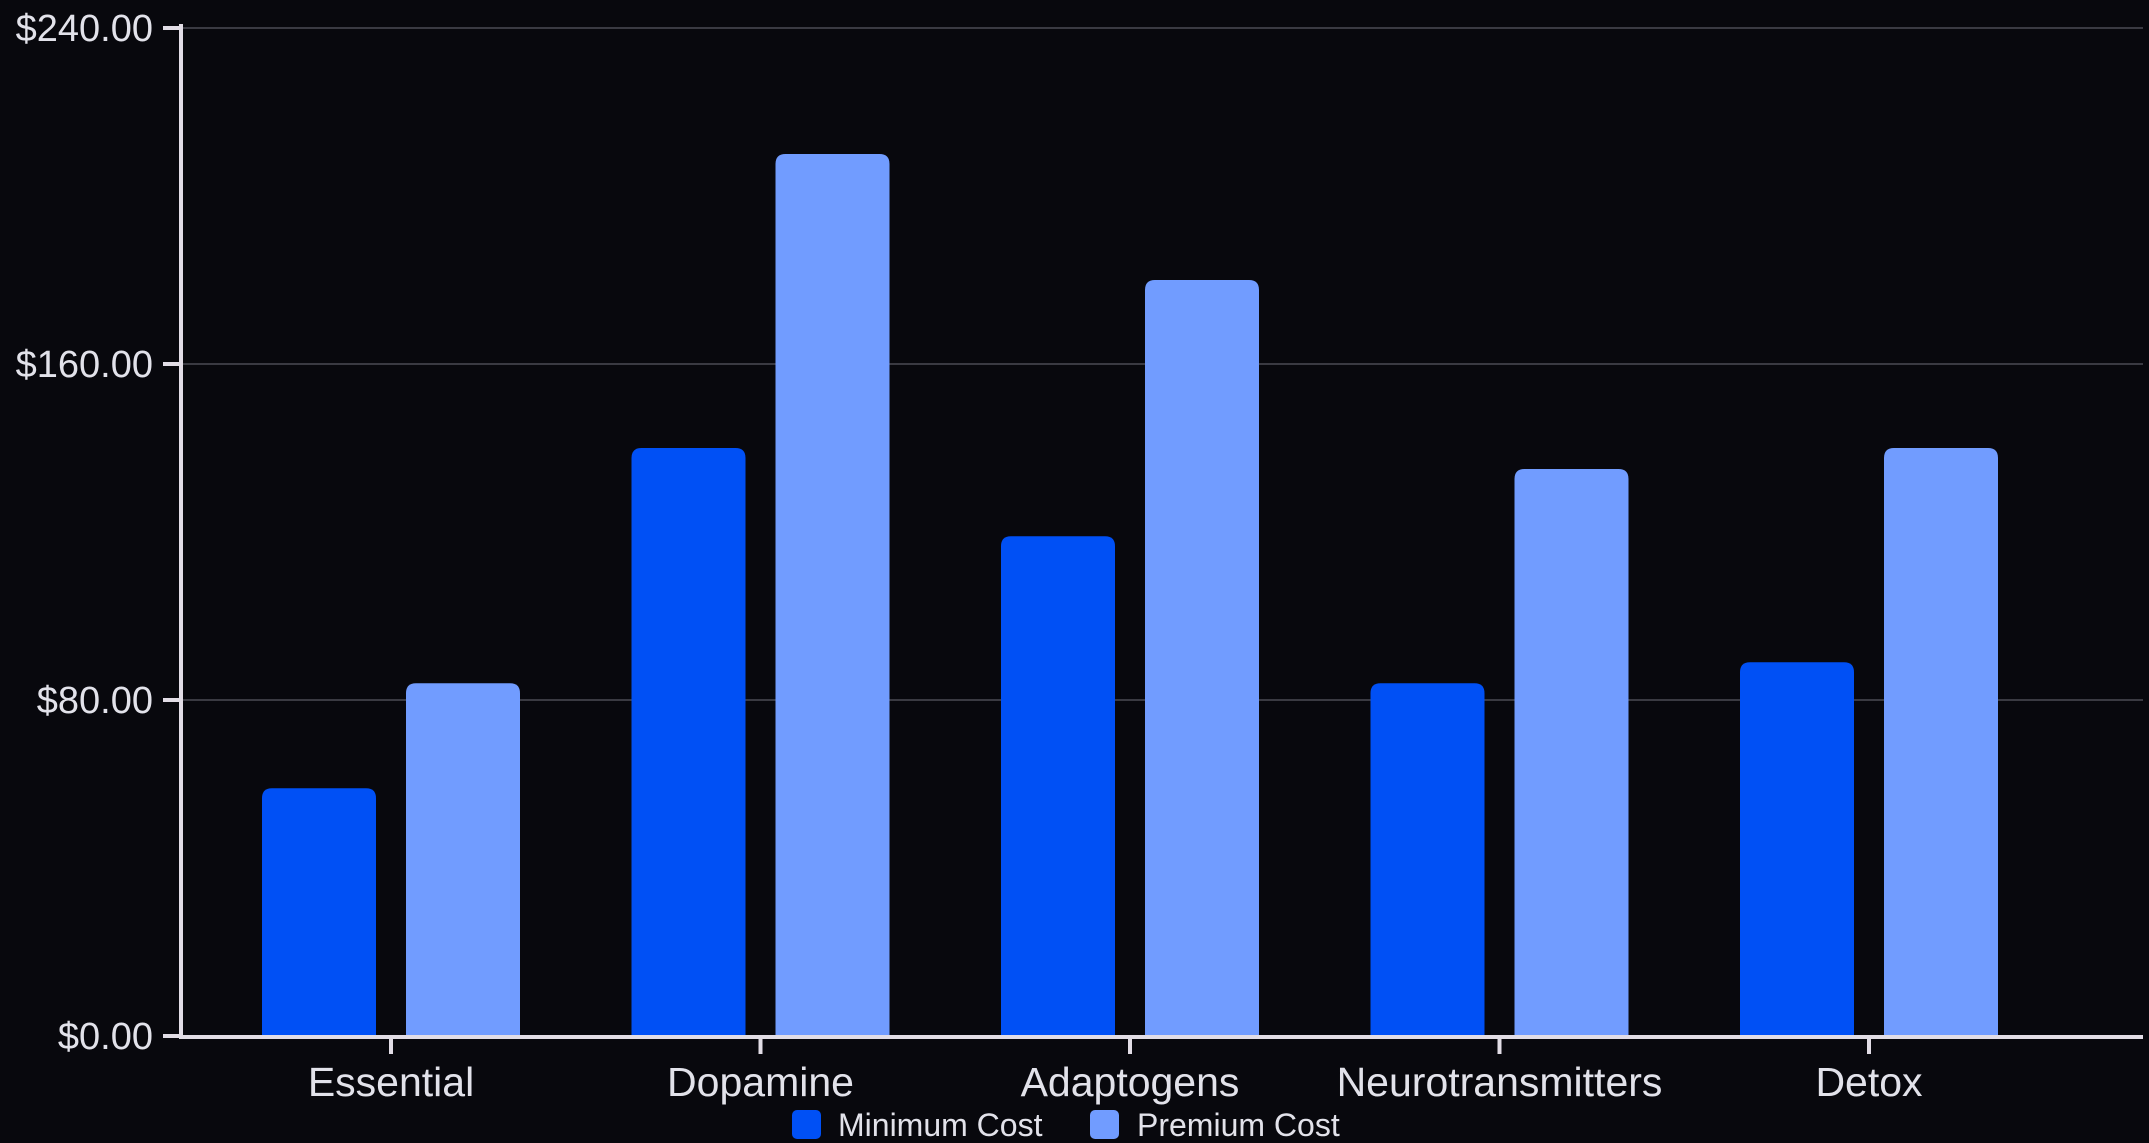  What do you see at coordinates (105, 1037) in the screenshot?
I see `y-tick-label: $0.00` at bounding box center [105, 1037].